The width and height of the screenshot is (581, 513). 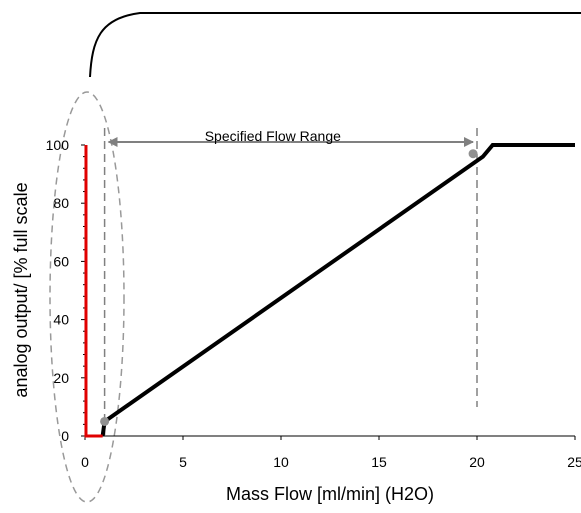 I want to click on y-tick-label: 20, so click(x=61, y=378).